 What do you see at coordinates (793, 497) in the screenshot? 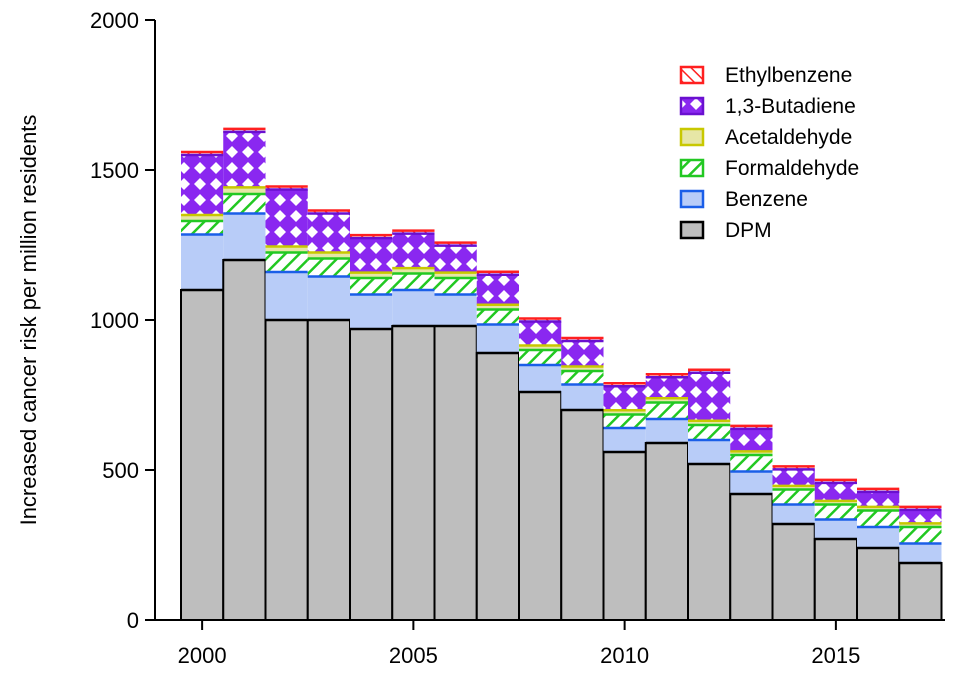
I see `bar-formaldehyde-2014` at bounding box center [793, 497].